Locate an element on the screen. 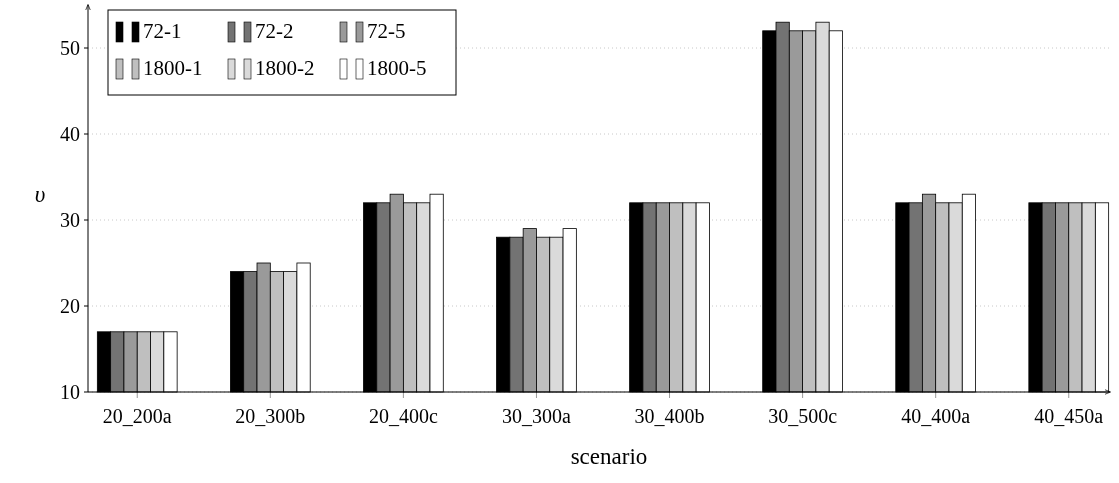 The image size is (1119, 483). x-tick-label: 30_300a is located at coordinates (537, 416).